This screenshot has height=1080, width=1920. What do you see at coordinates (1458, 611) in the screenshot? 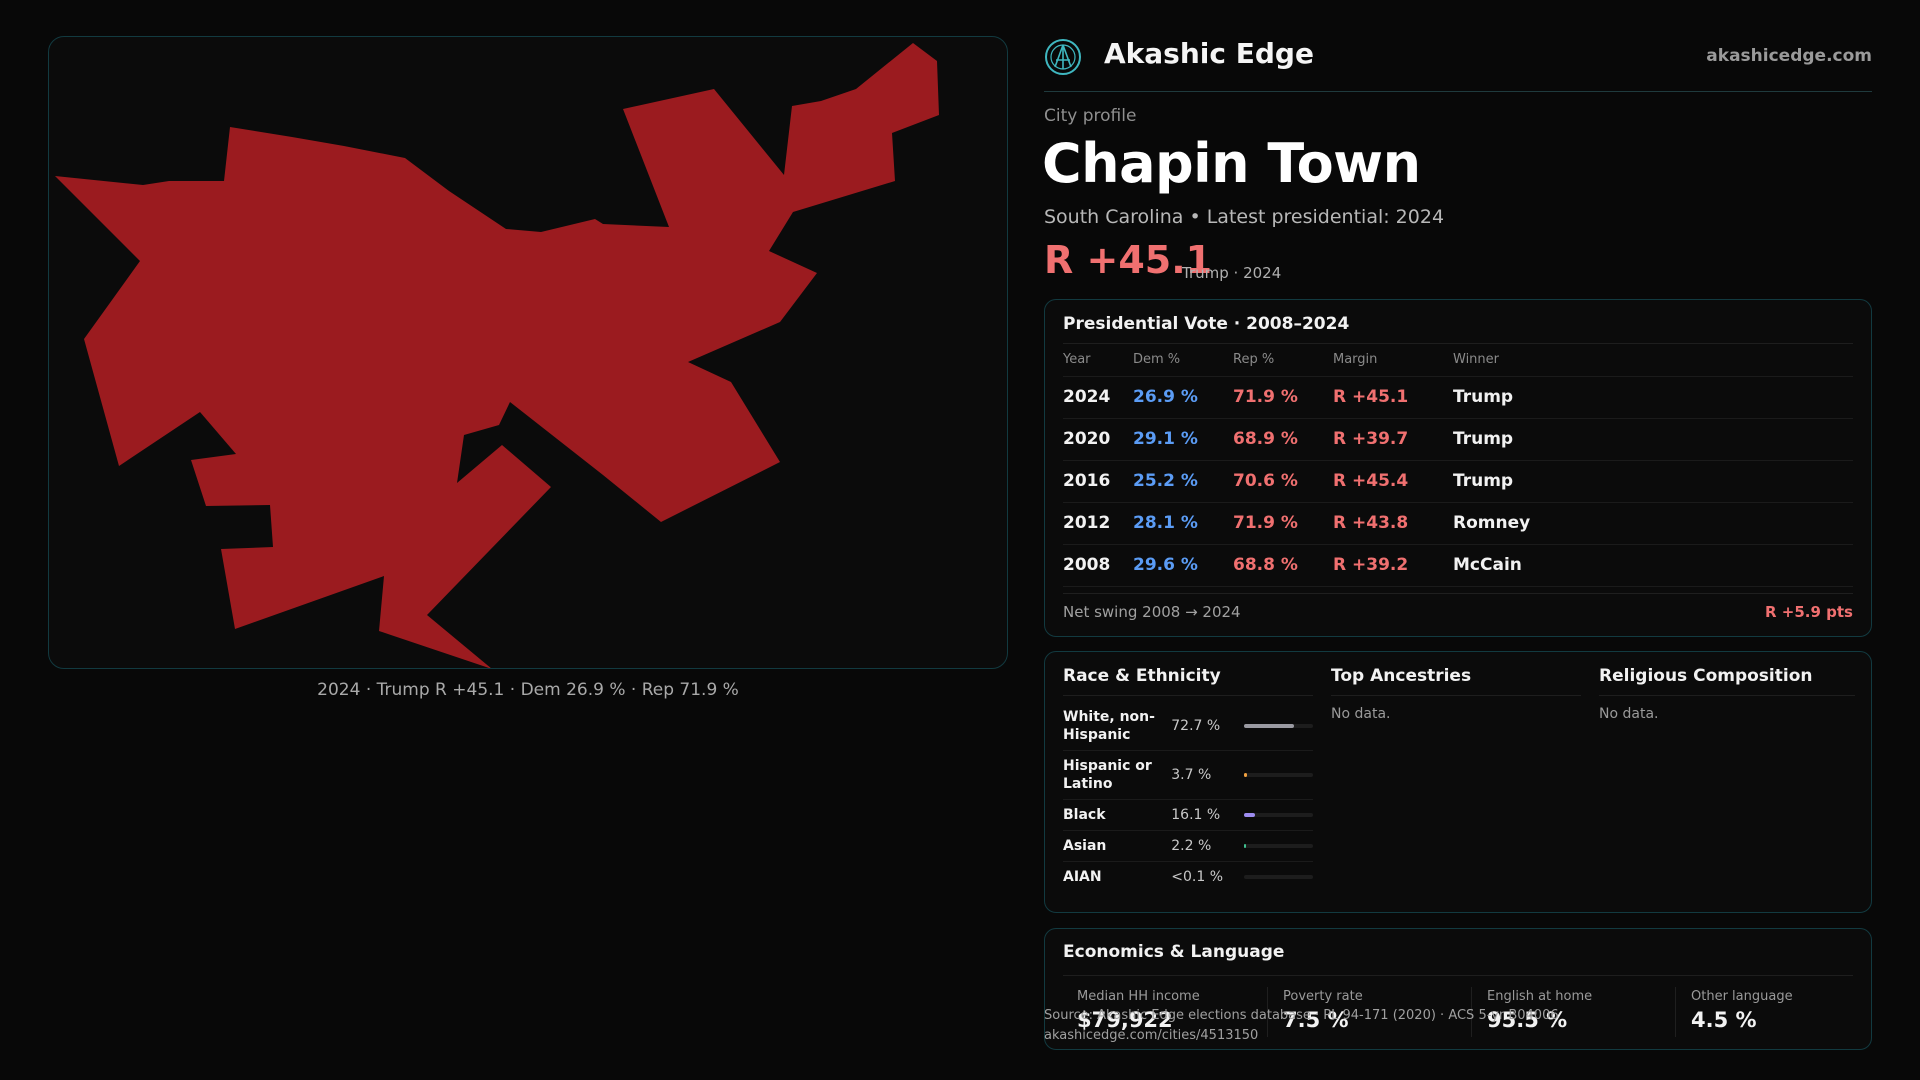
I see `net-swing-row: Net swing 2008 → 2024 R +5.9 pts` at bounding box center [1458, 611].